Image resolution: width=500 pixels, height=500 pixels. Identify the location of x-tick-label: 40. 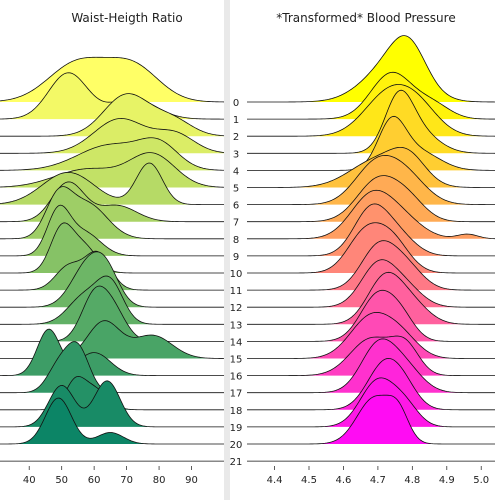
(29, 480).